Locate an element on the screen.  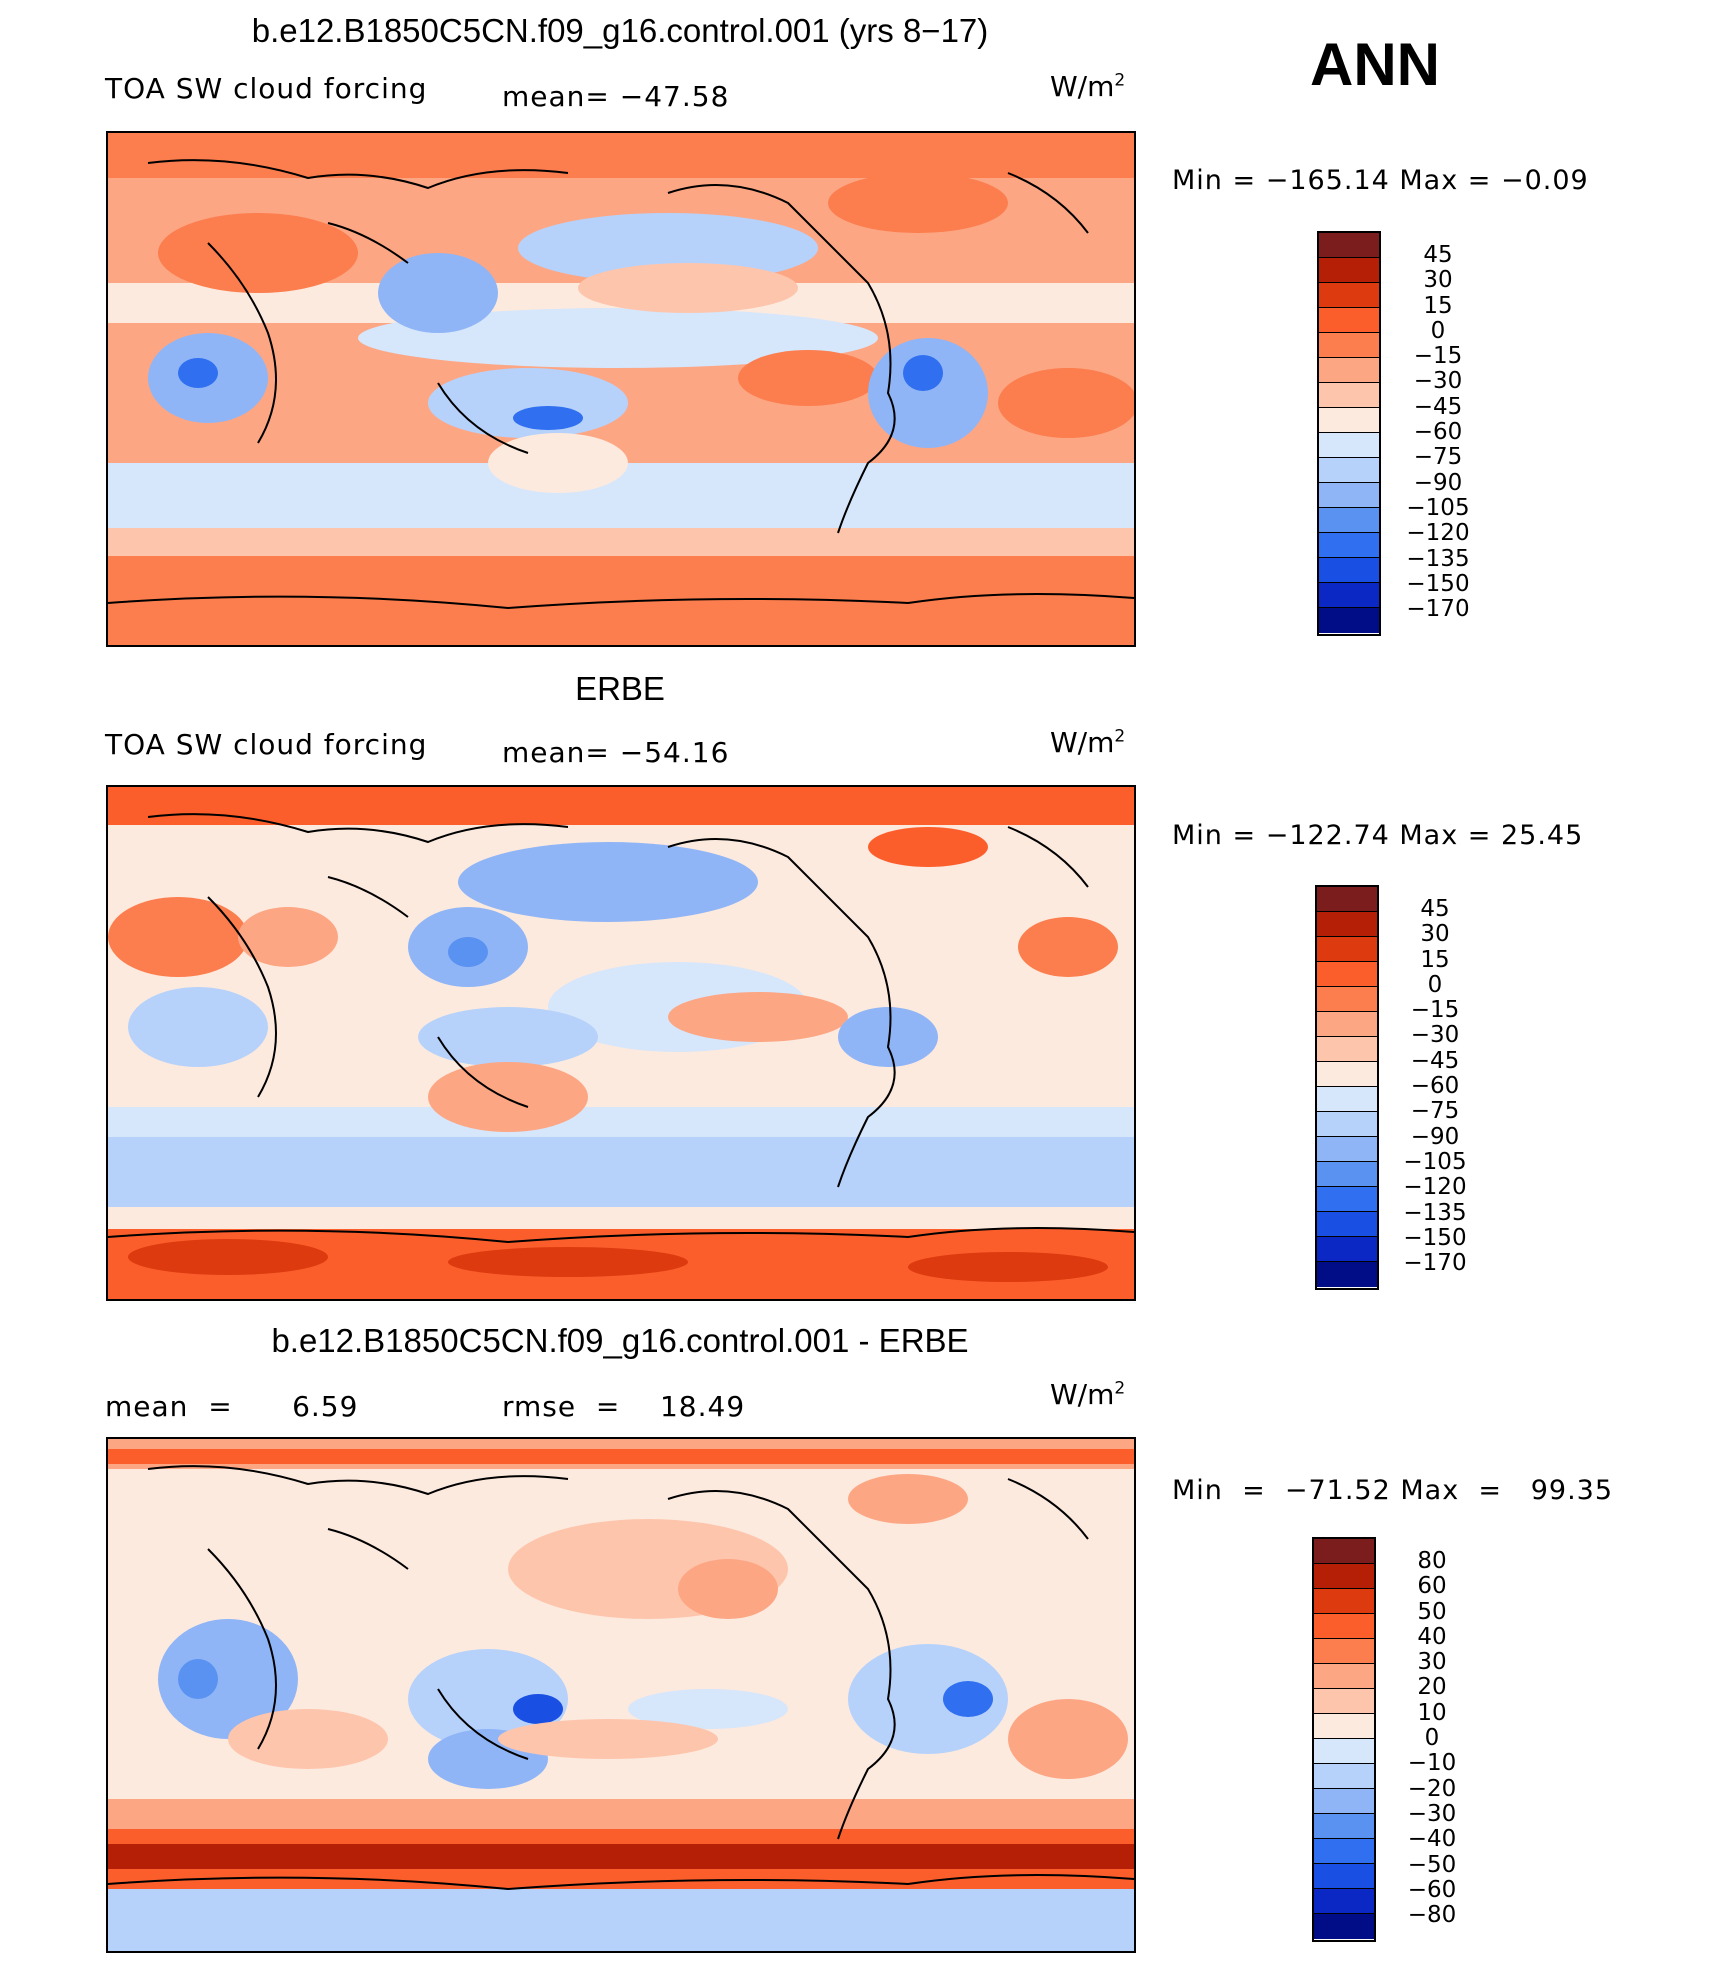
panel-3-min-max: Min = −71.52 Max = 99.35 is located at coordinates (1392, 1490).